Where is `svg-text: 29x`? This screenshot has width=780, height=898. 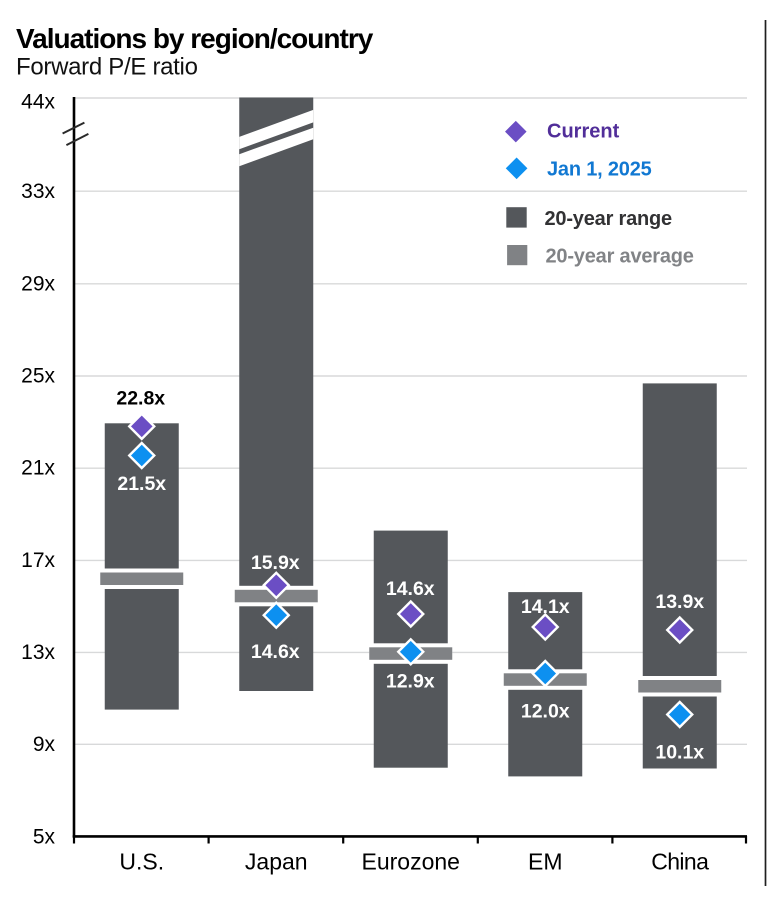 svg-text: 29x is located at coordinates (38, 284).